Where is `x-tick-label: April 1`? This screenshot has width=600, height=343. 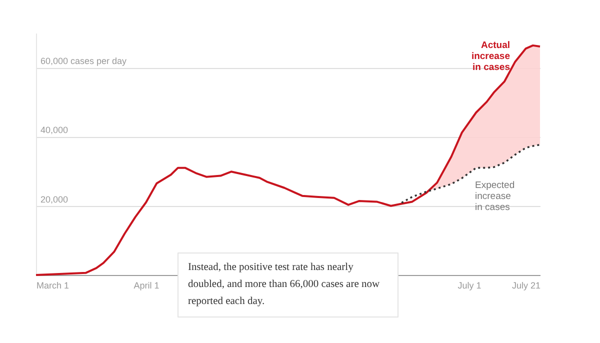 x-tick-label: April 1 is located at coordinates (147, 285).